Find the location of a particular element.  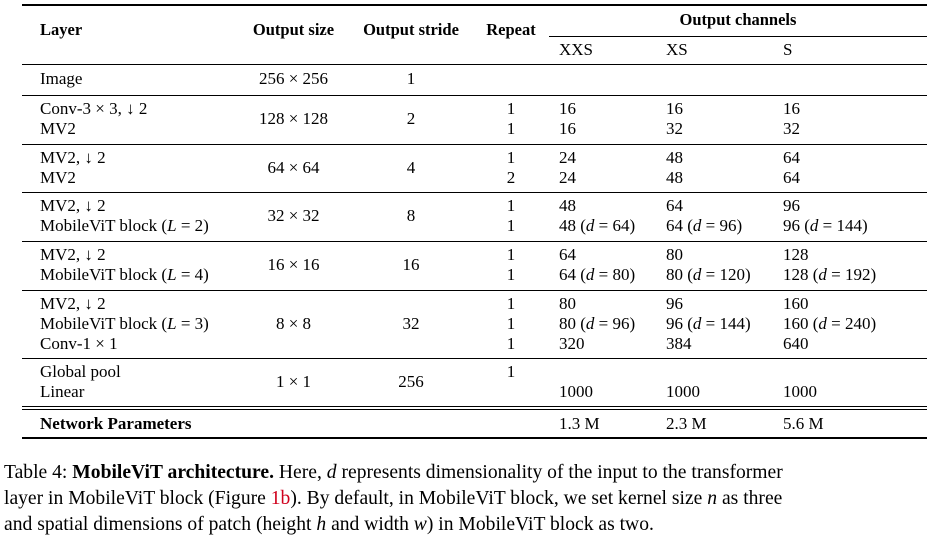

s-cell: 64 64 is located at coordinates (791, 168).